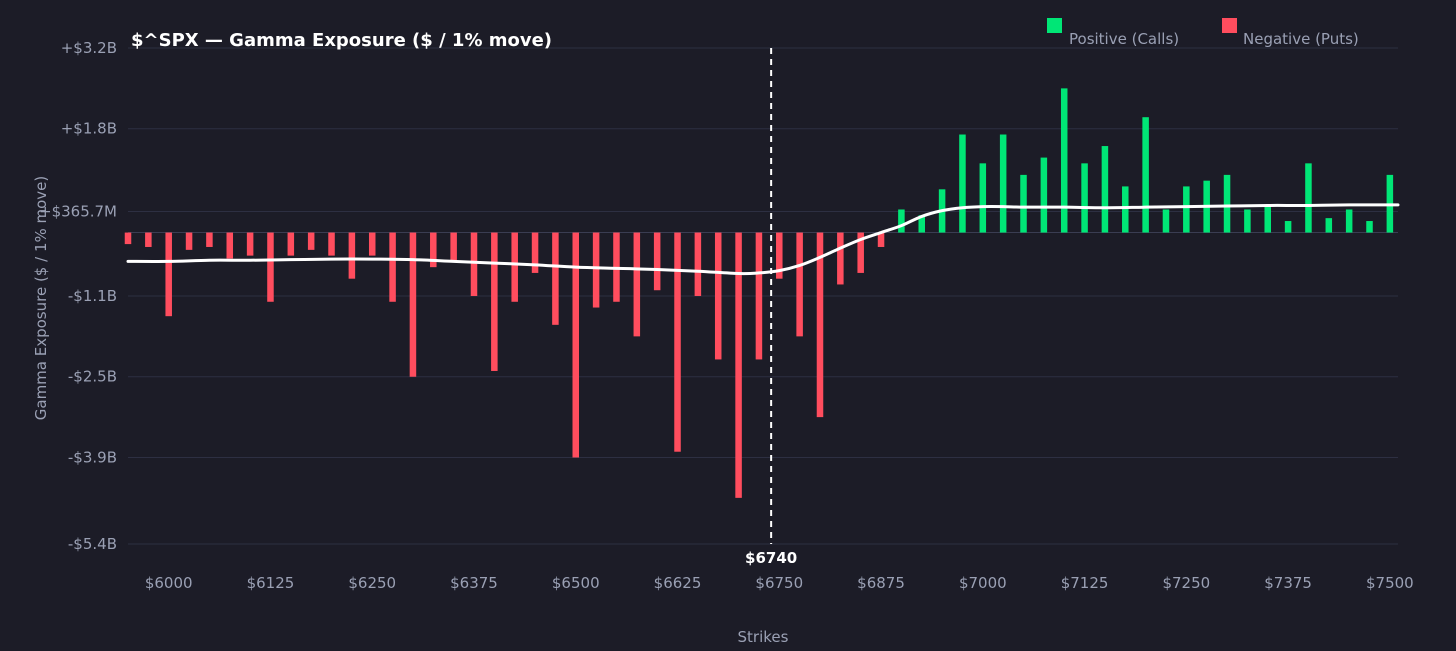 Image resolution: width=1456 pixels, height=651 pixels. What do you see at coordinates (1054, 25) in the screenshot?
I see `legend-swatch-positive` at bounding box center [1054, 25].